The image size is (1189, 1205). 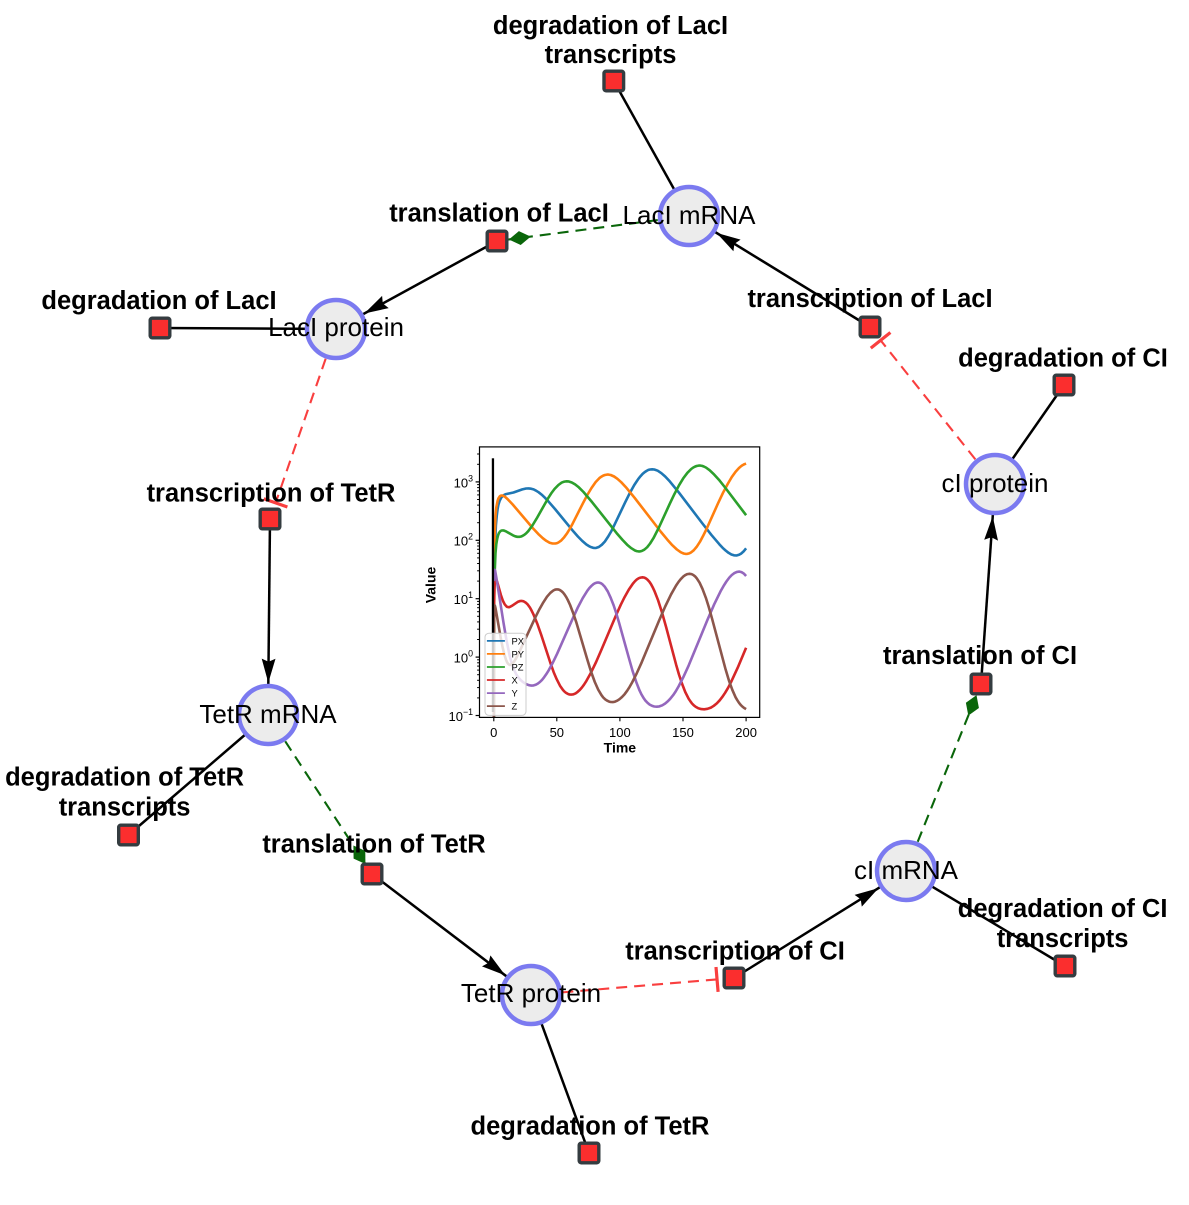 I want to click on svg-text: PZ, so click(x=518, y=666).